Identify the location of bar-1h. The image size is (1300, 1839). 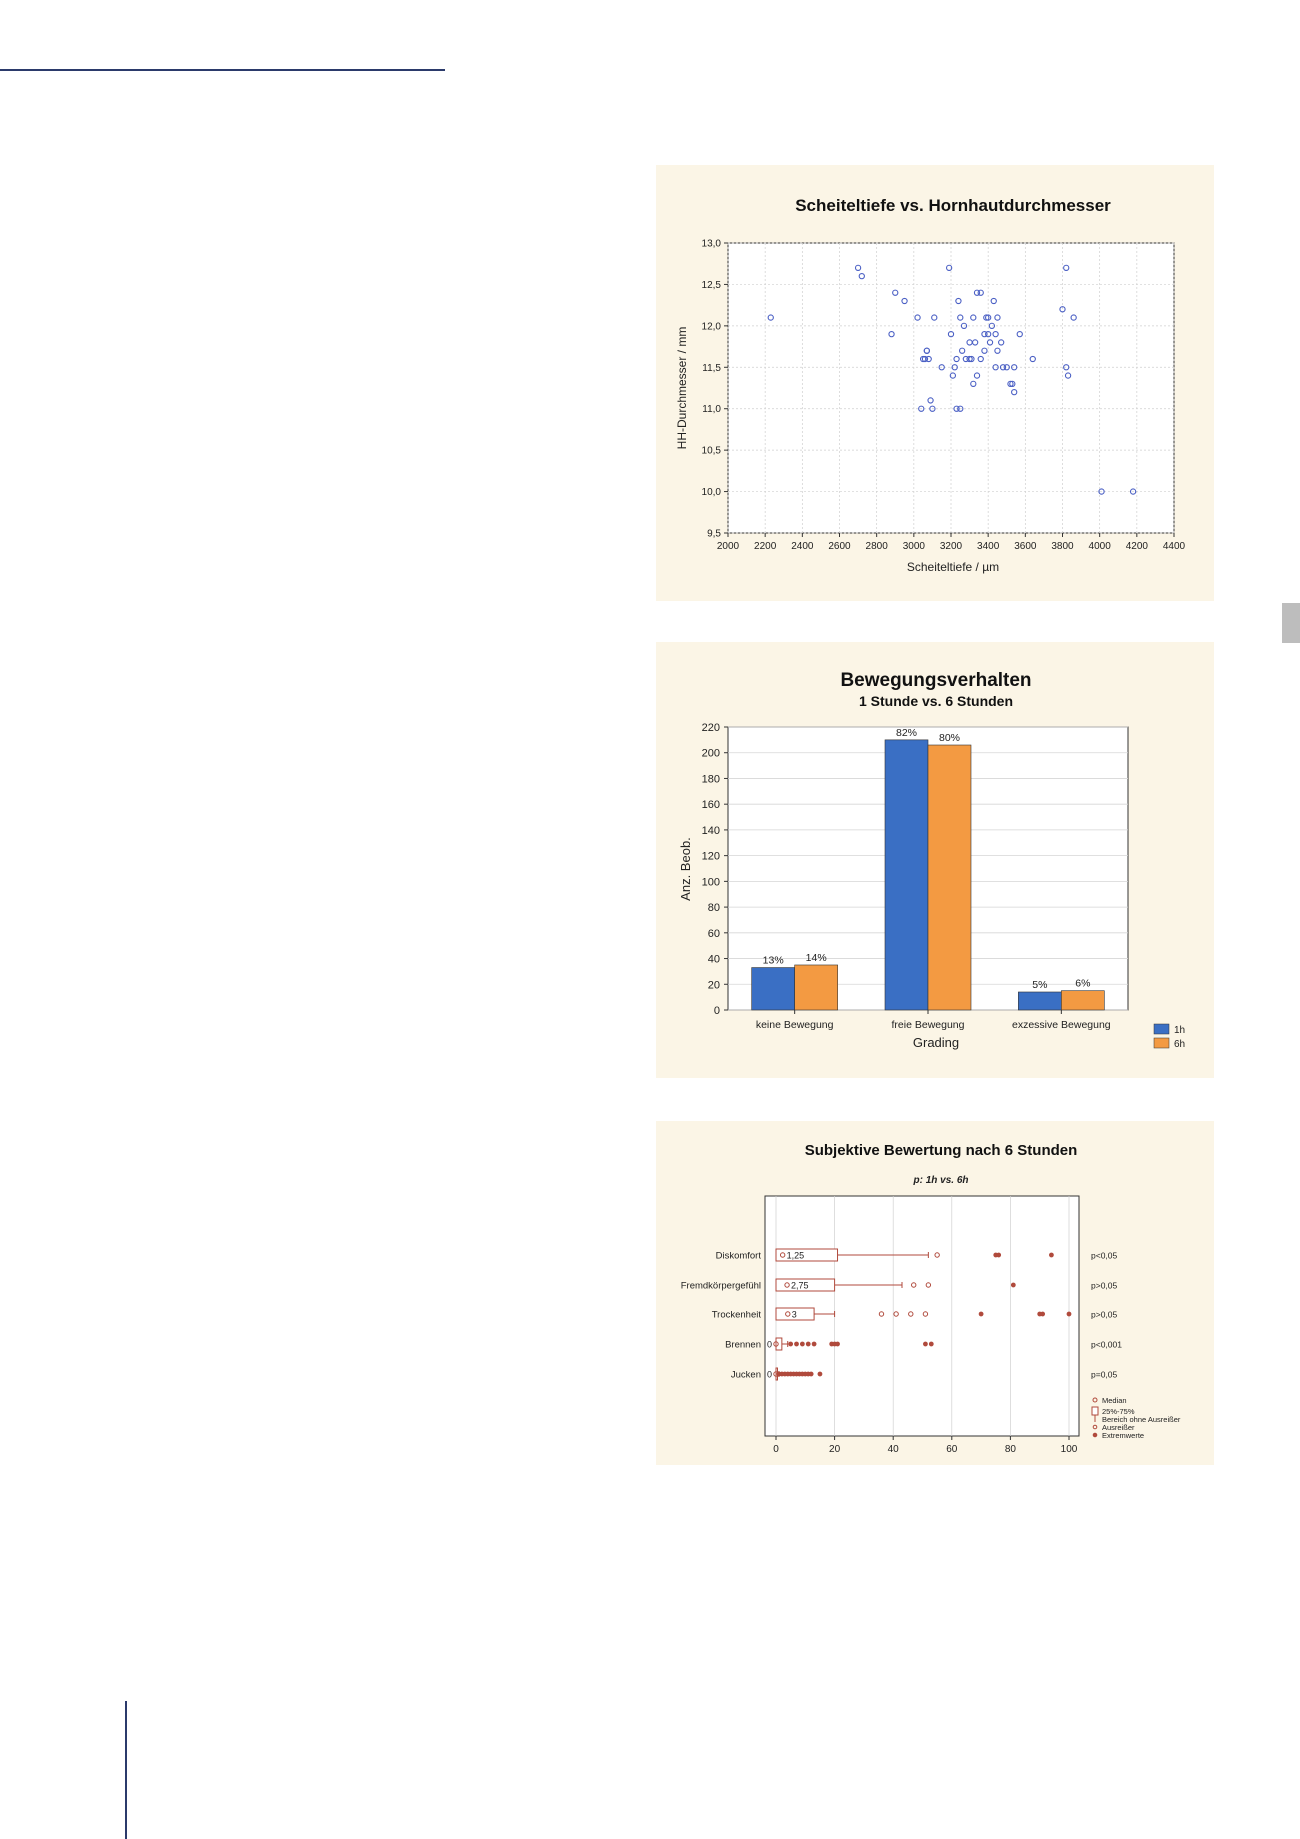
(773, 989).